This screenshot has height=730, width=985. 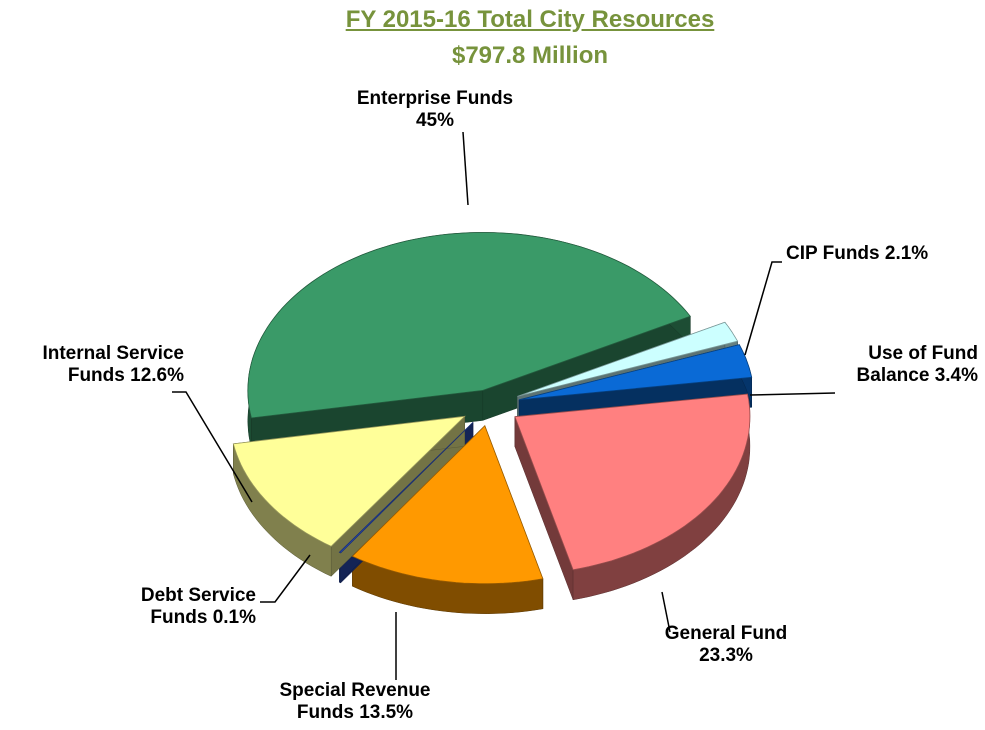 I want to click on chart-title: FY 2015-16 Total City Resources, so click(x=530, y=19).